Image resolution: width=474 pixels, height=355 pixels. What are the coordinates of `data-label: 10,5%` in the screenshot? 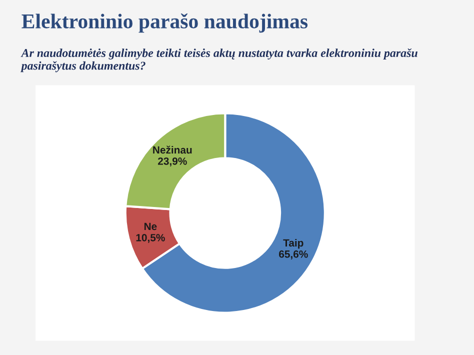 It's located at (150, 238).